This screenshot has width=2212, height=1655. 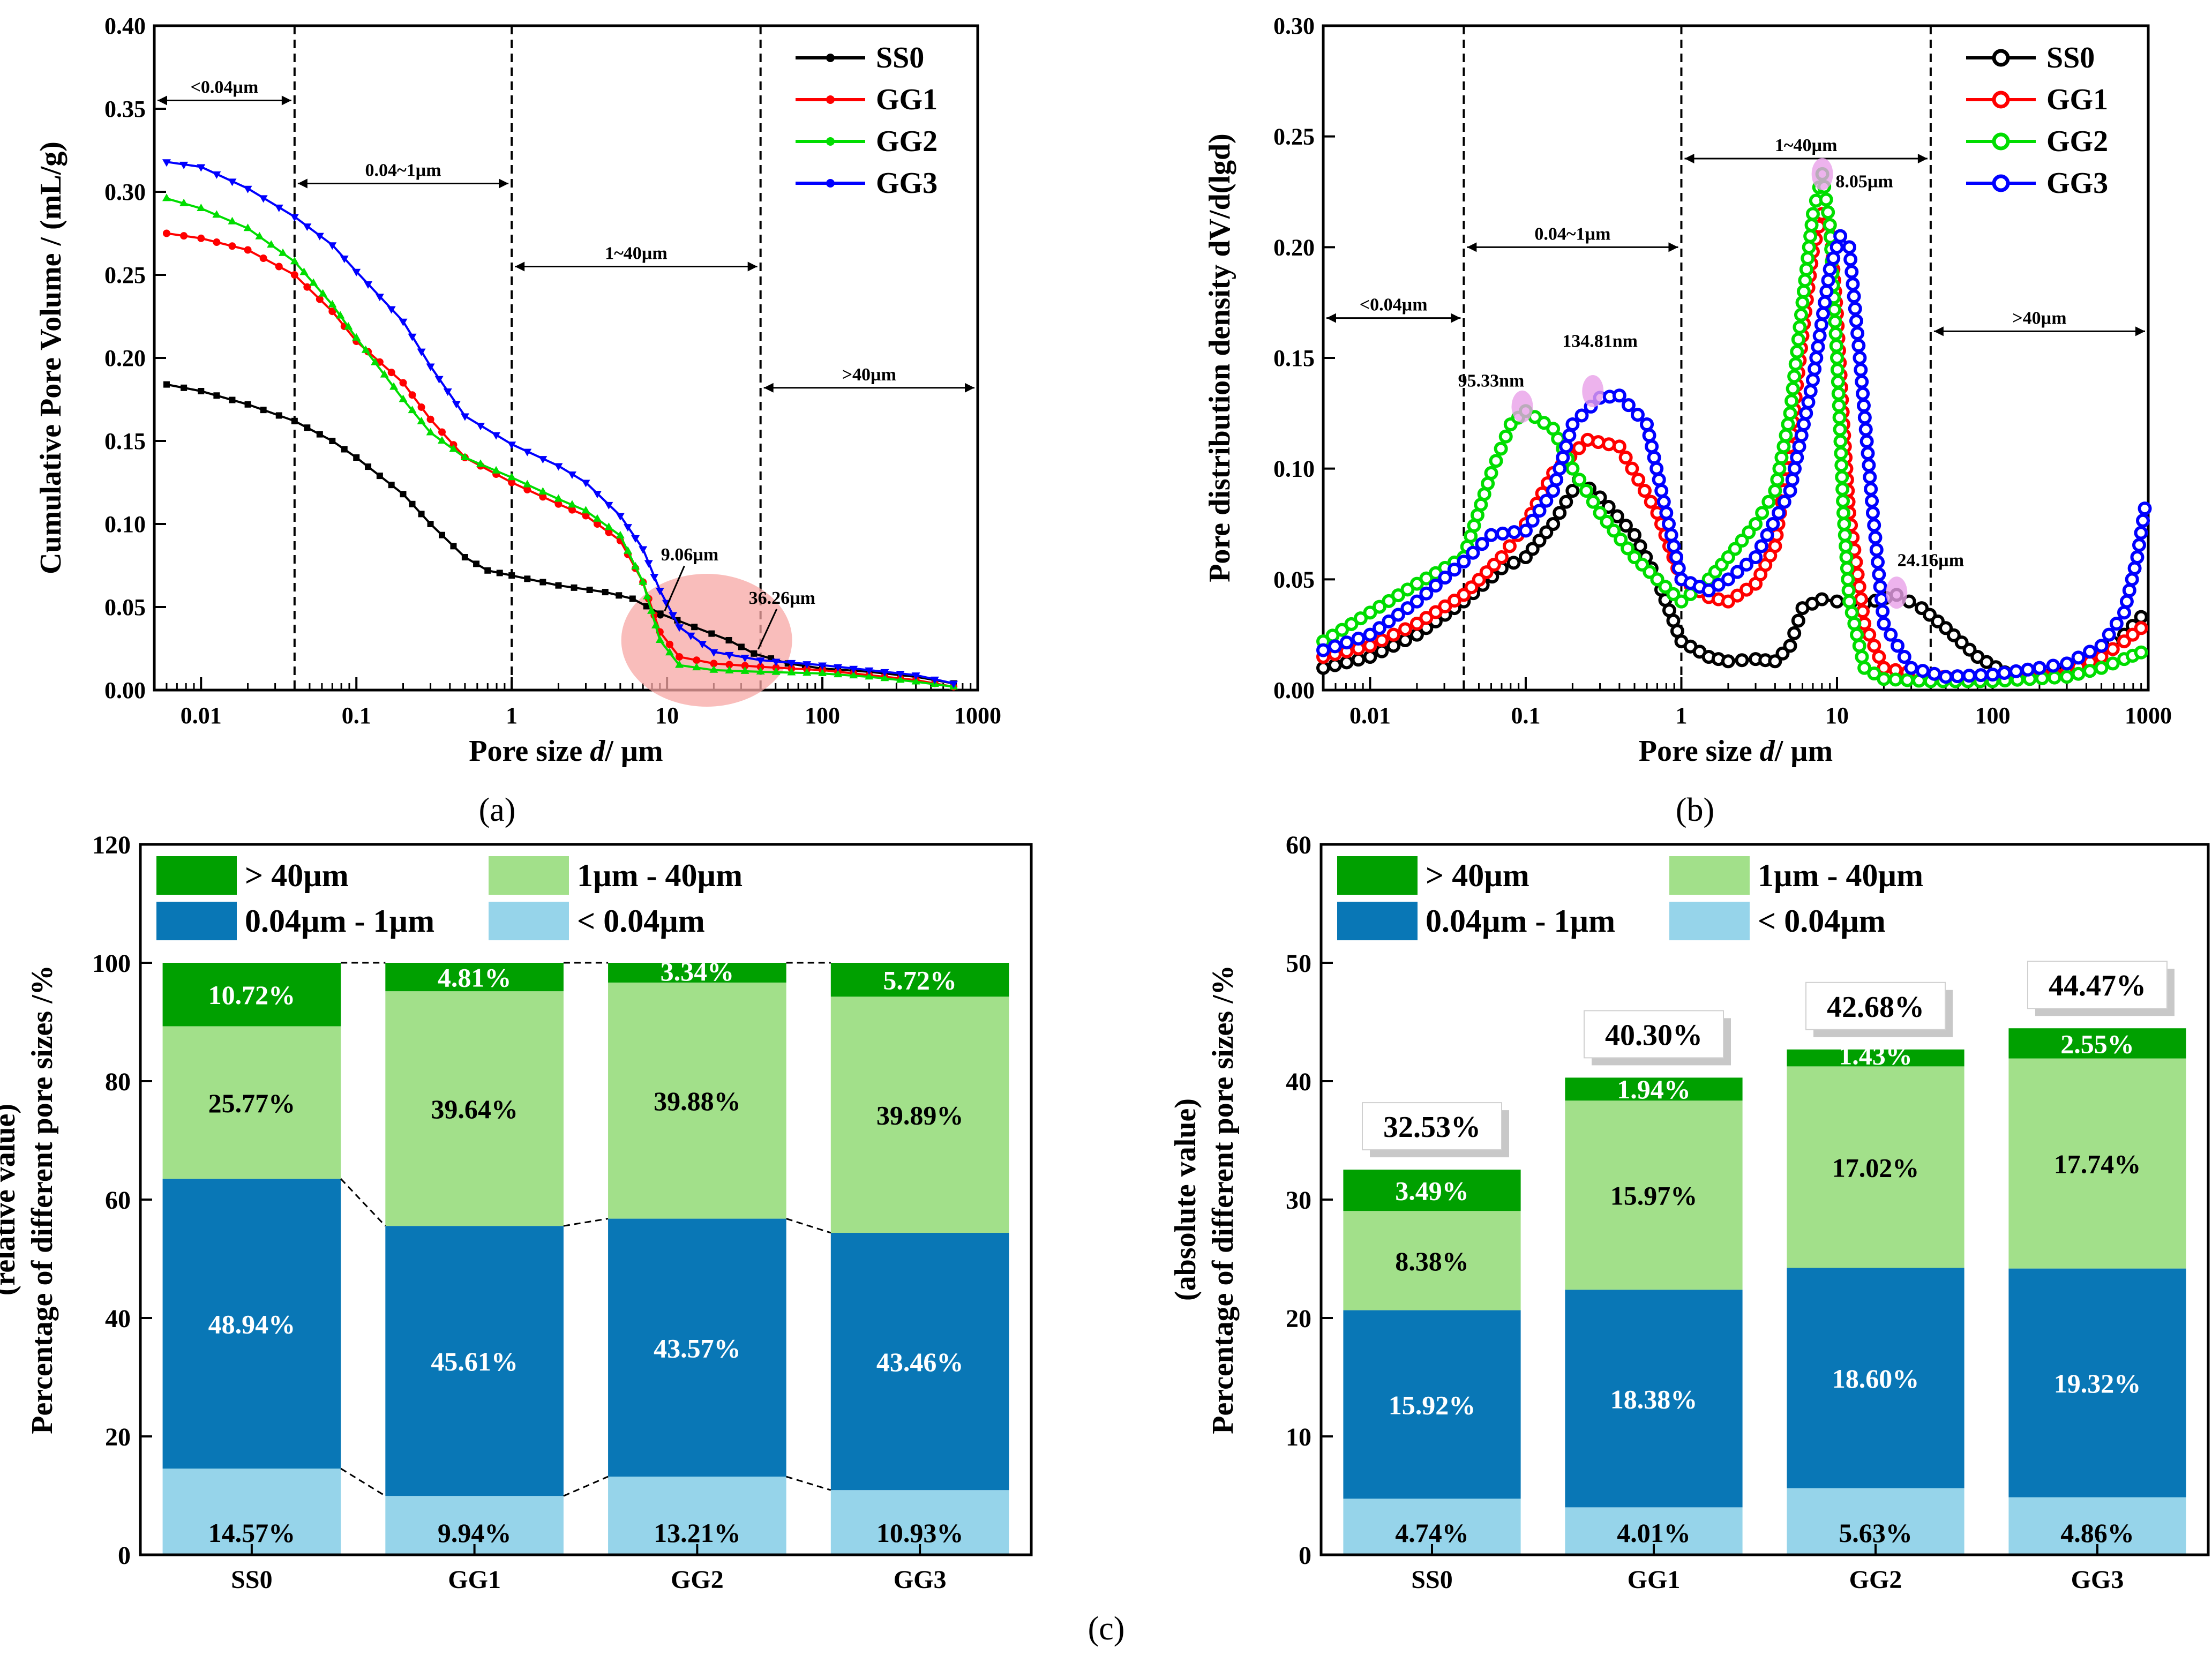 What do you see at coordinates (1709, 875) in the screenshot?
I see `legend-swatch-1-m-40-m` at bounding box center [1709, 875].